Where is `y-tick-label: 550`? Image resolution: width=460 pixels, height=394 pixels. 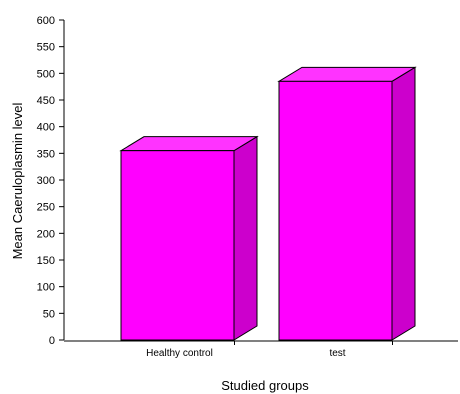
y-tick-label: 550 is located at coordinates (46, 48).